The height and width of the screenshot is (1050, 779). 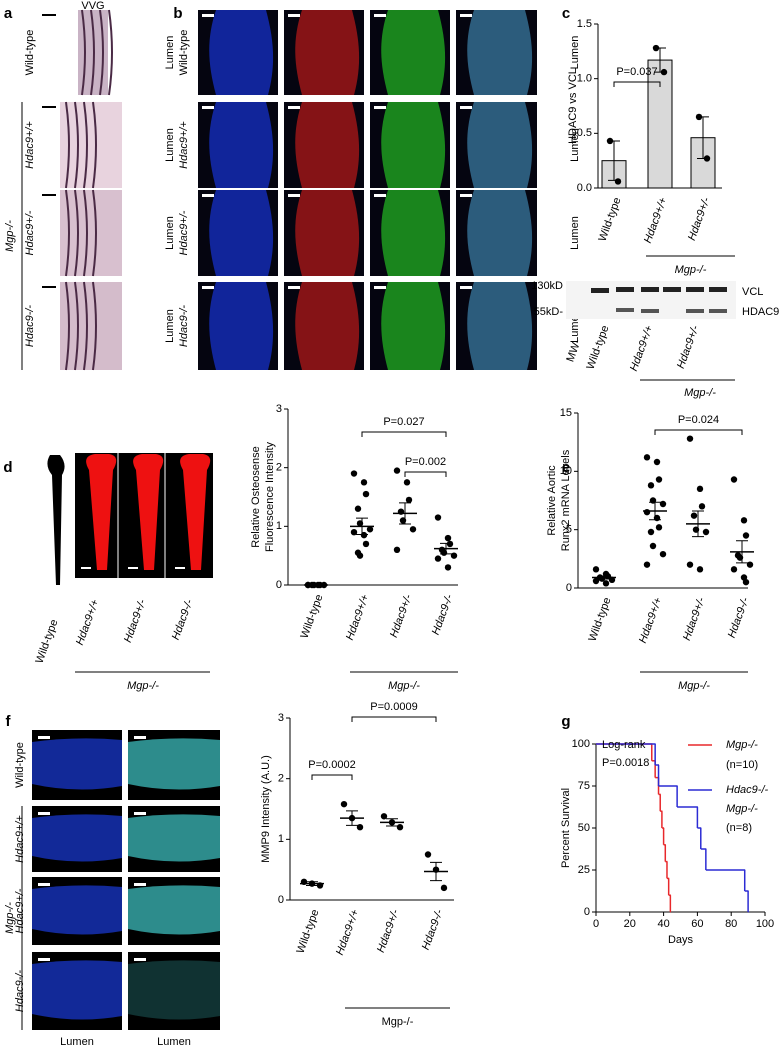 I want to click on axis-title: Percent Survival, so click(x=566, y=828).